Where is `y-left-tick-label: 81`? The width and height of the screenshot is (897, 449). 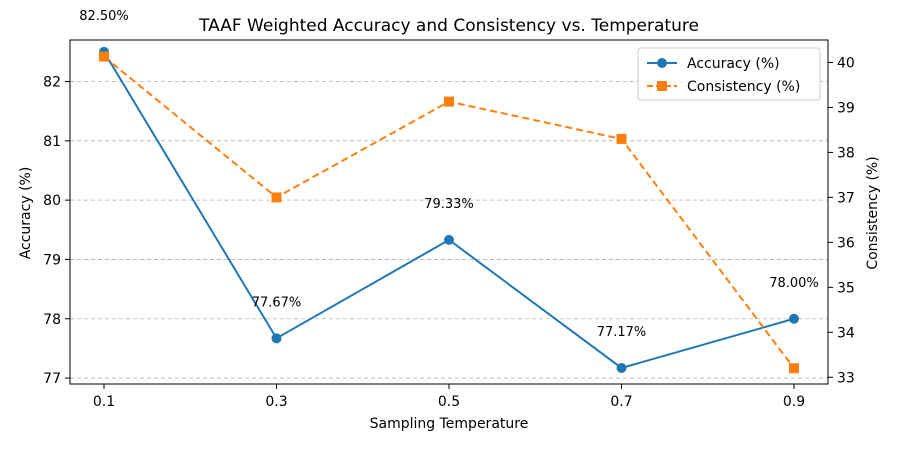 y-left-tick-label: 81 is located at coordinates (52, 142).